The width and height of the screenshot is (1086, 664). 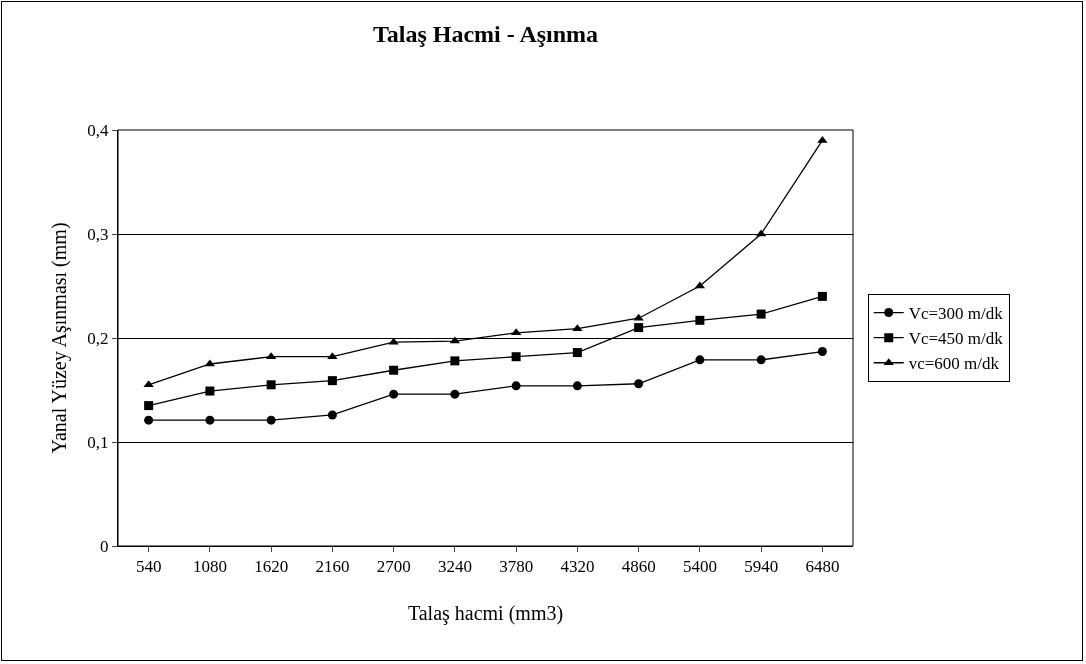 I want to click on y-tick-label: 0,2, so click(x=98, y=338).